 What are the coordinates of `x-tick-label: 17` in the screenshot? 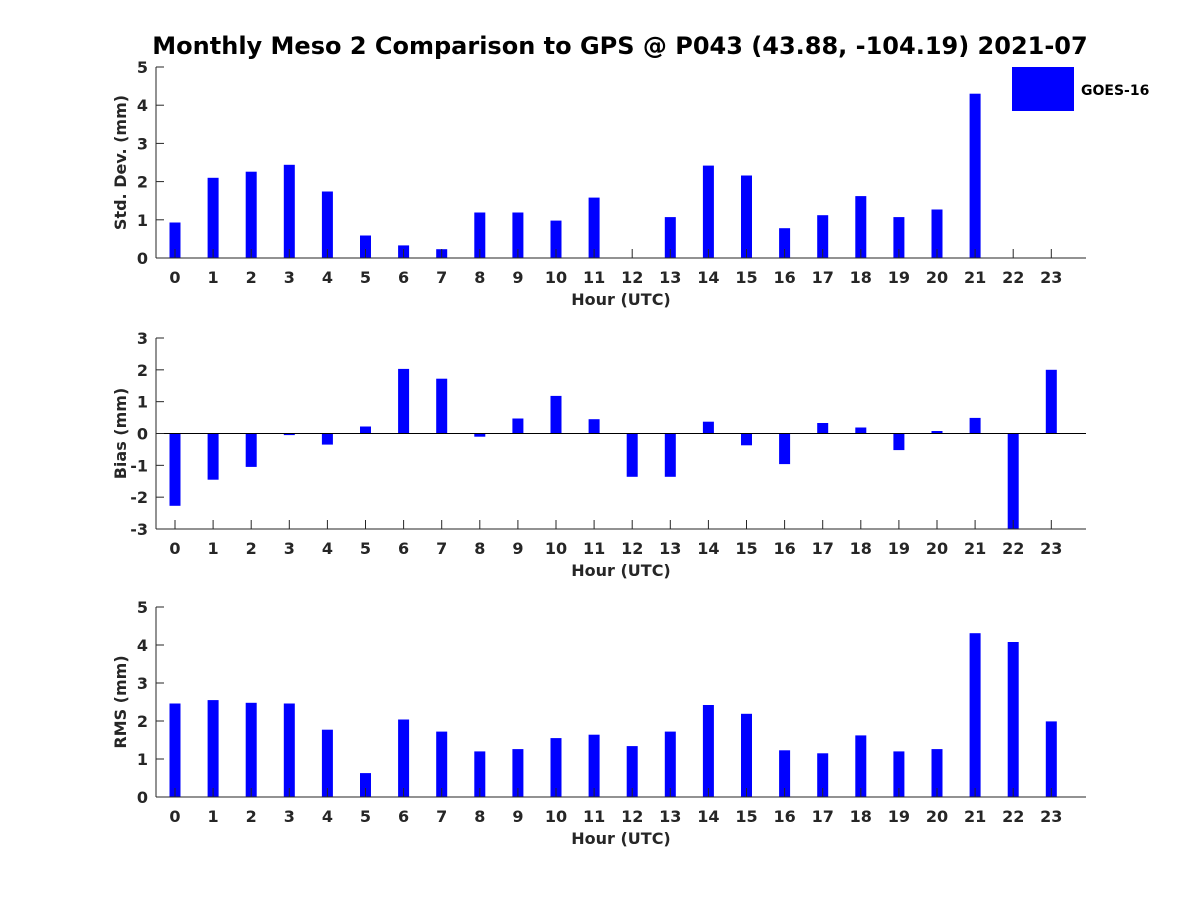 It's located at (823, 816).